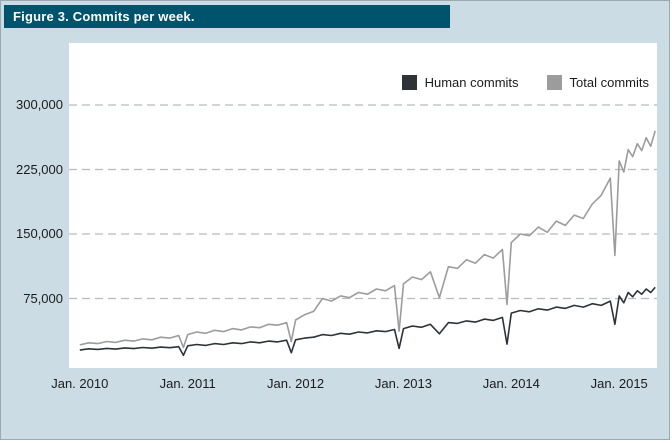  Describe the element at coordinates (554, 82) in the screenshot. I see `total-commits-swatch` at that location.